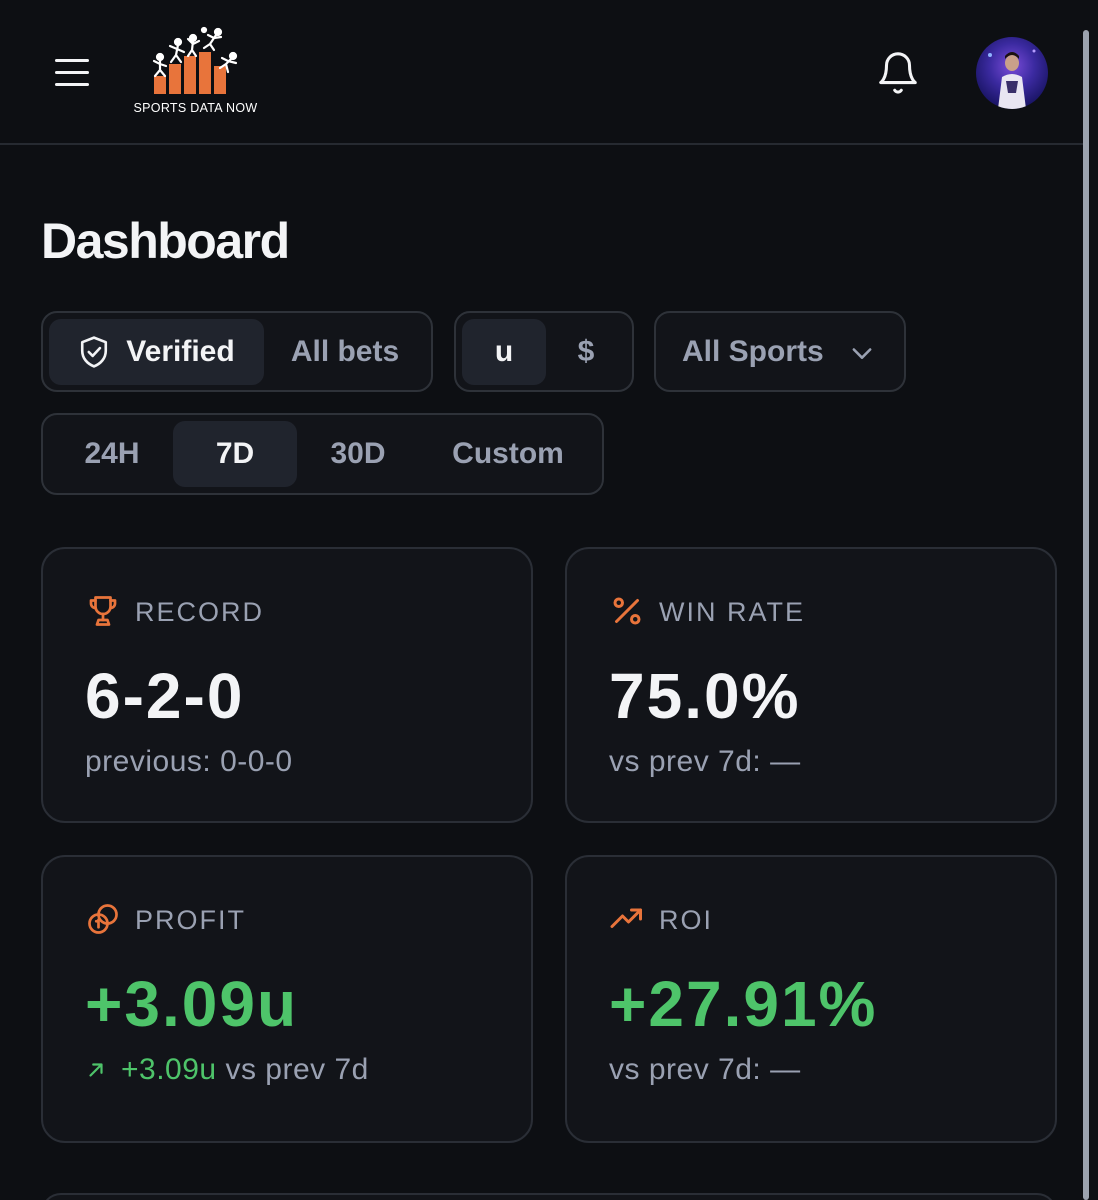 The width and height of the screenshot is (1098, 1200). I want to click on profit-label: PROFIT, so click(190, 920).